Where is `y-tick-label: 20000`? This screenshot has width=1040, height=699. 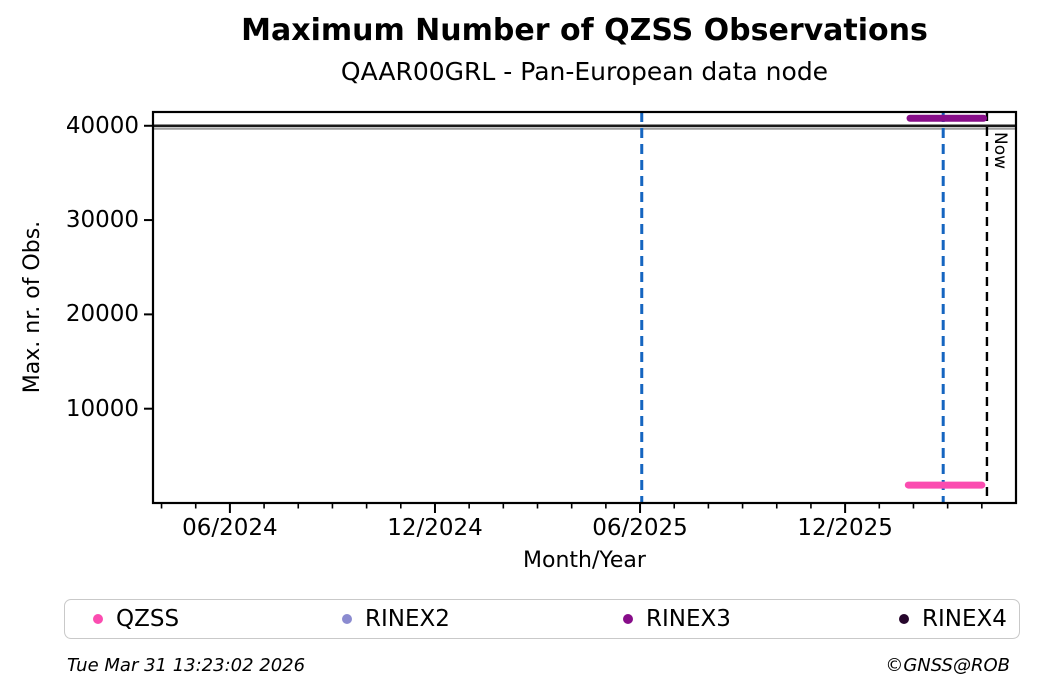 y-tick-label: 20000 is located at coordinates (102, 314).